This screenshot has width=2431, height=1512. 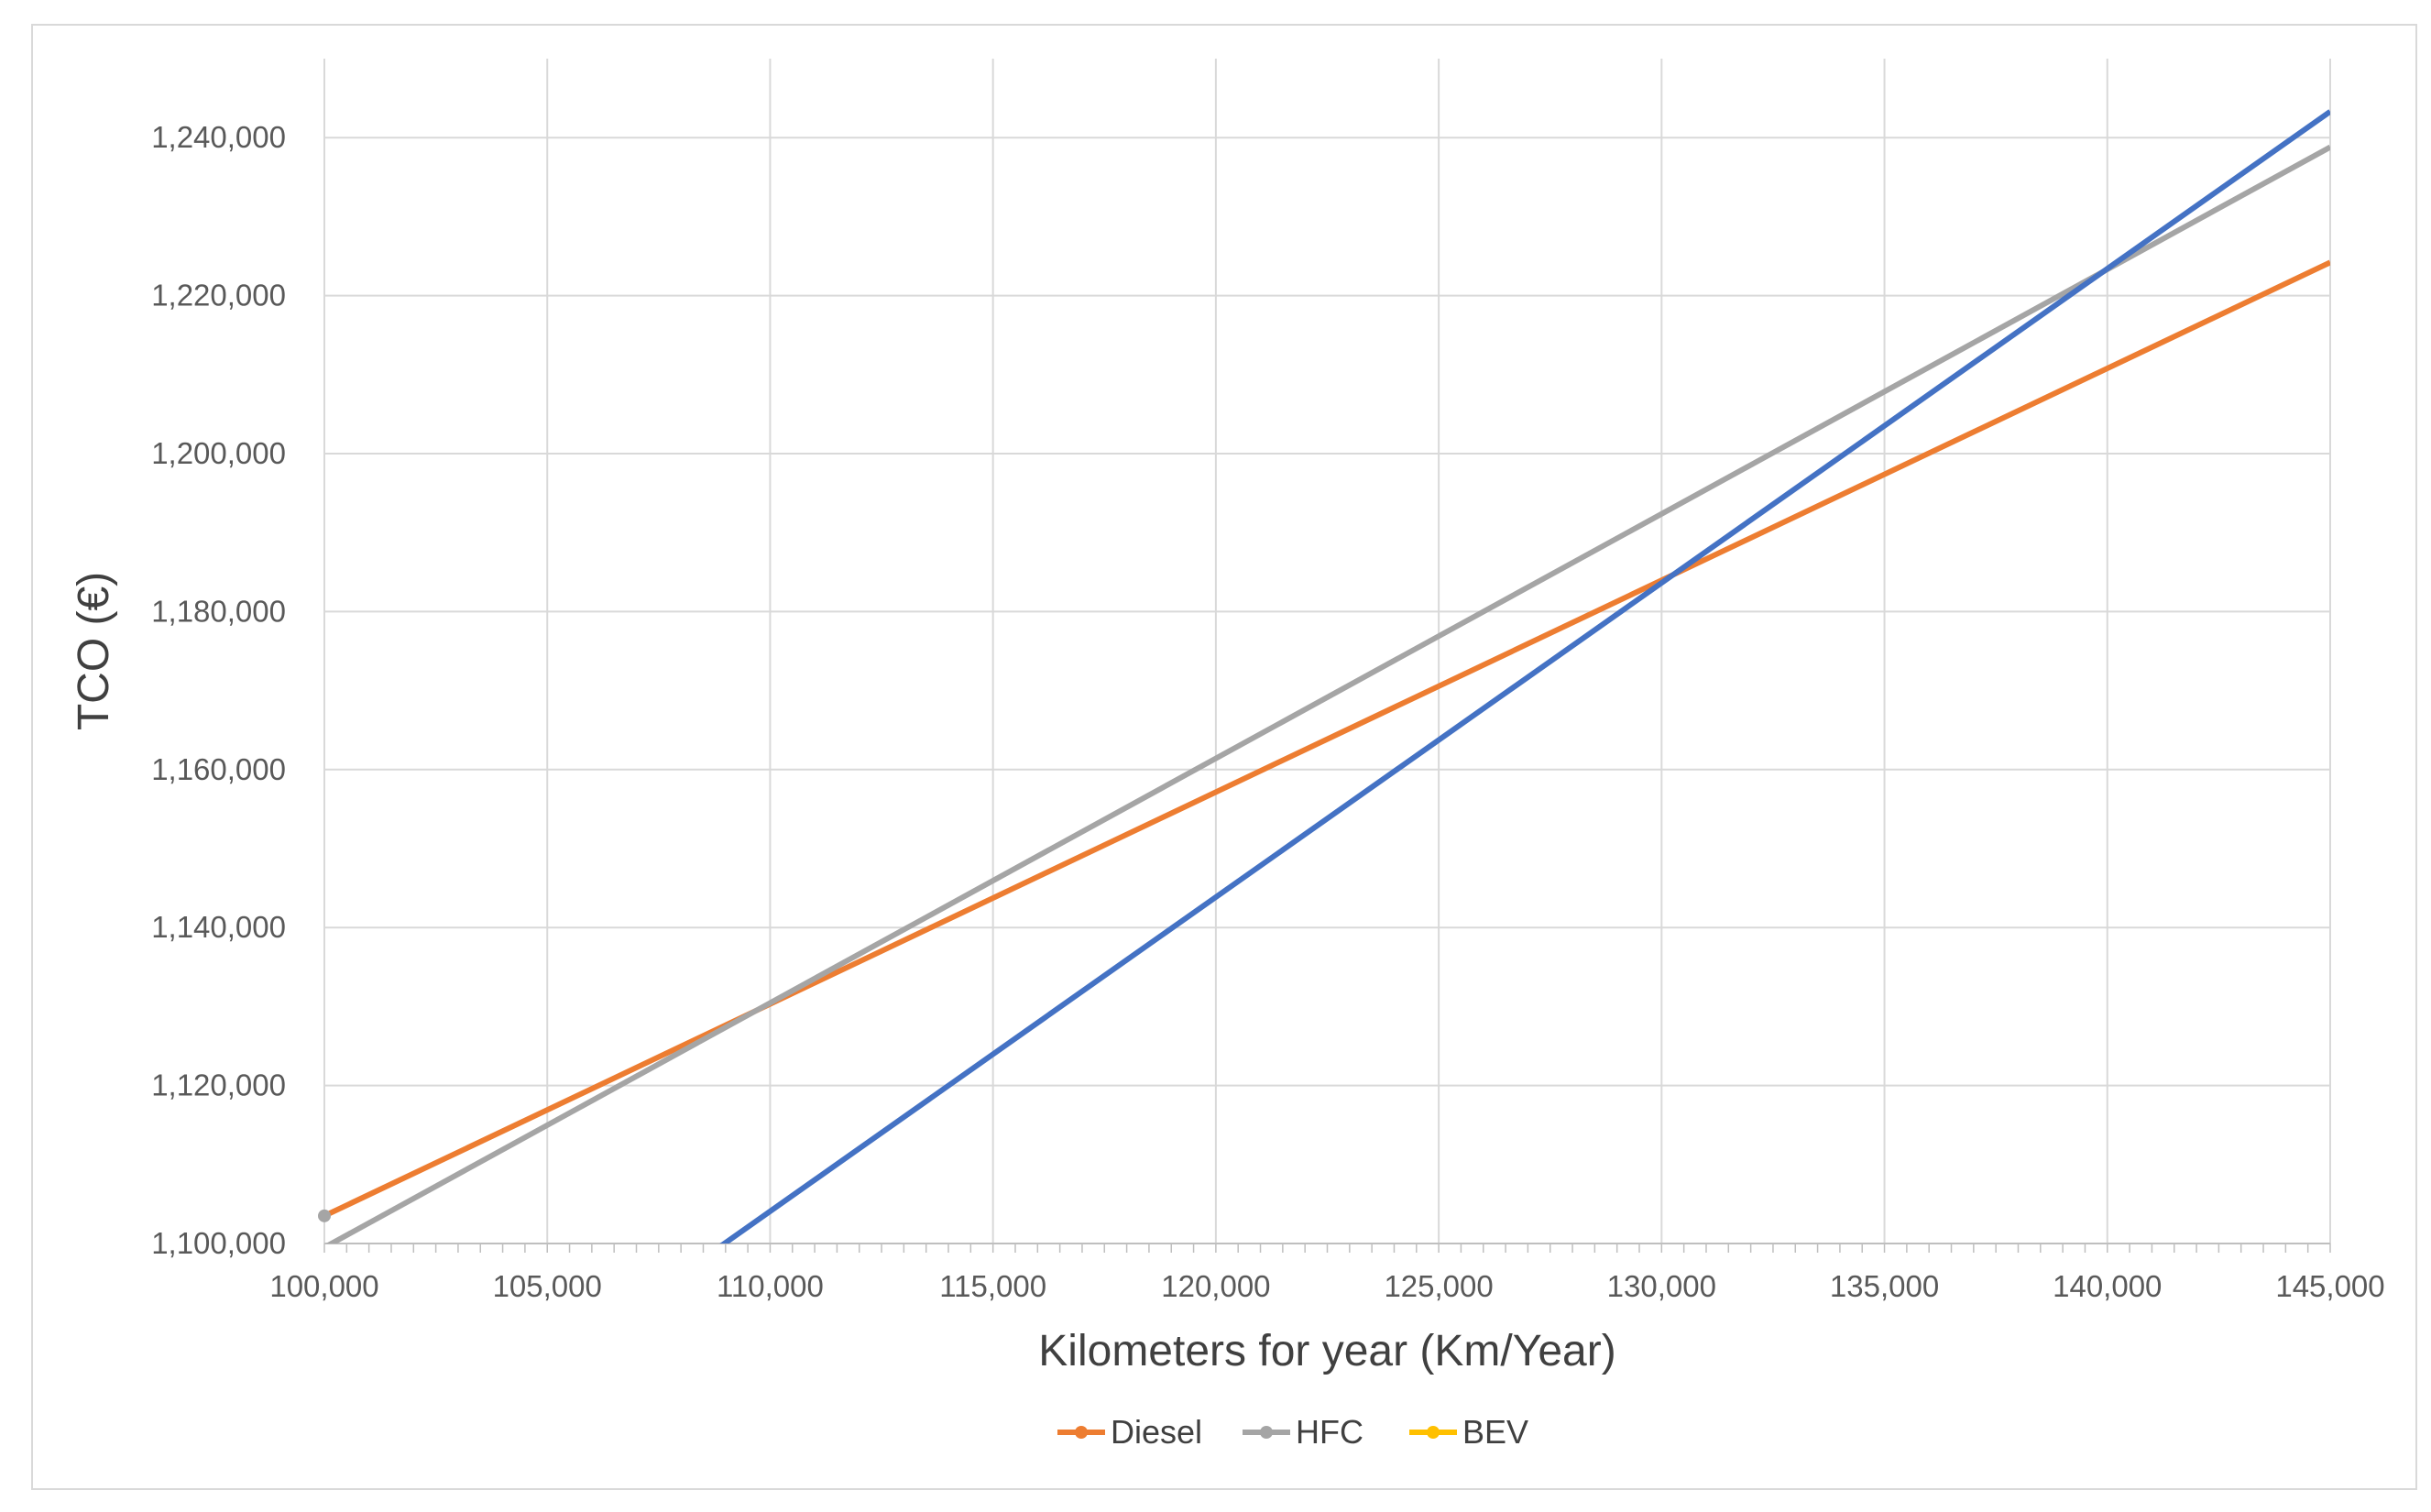 I want to click on x-axis-title: Kilometers for year (Km/Year), so click(x=1326, y=1351).